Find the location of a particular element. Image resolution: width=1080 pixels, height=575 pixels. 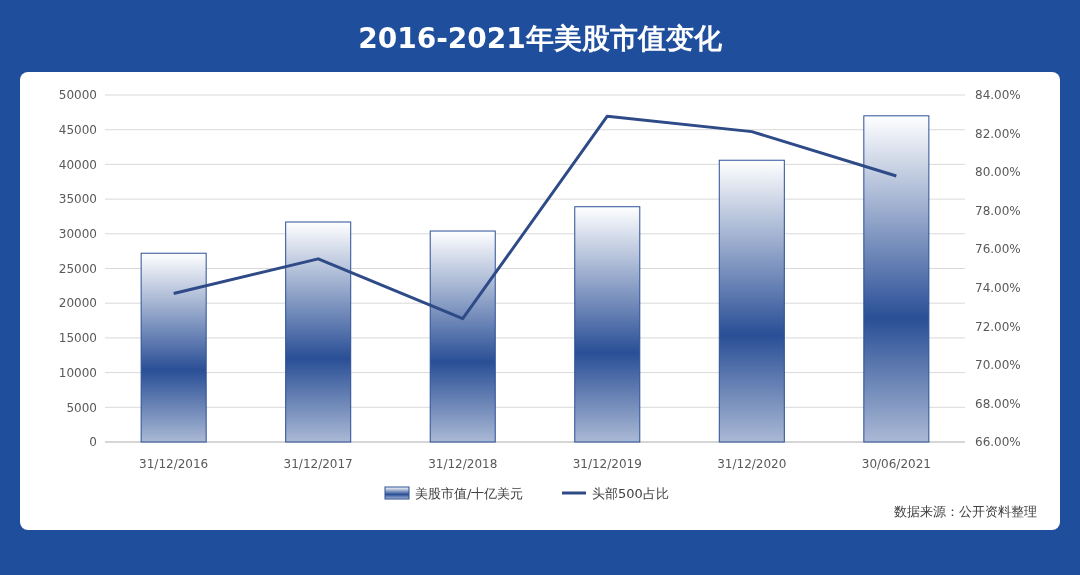

y-tick-label: 35000 is located at coordinates (77, 199).